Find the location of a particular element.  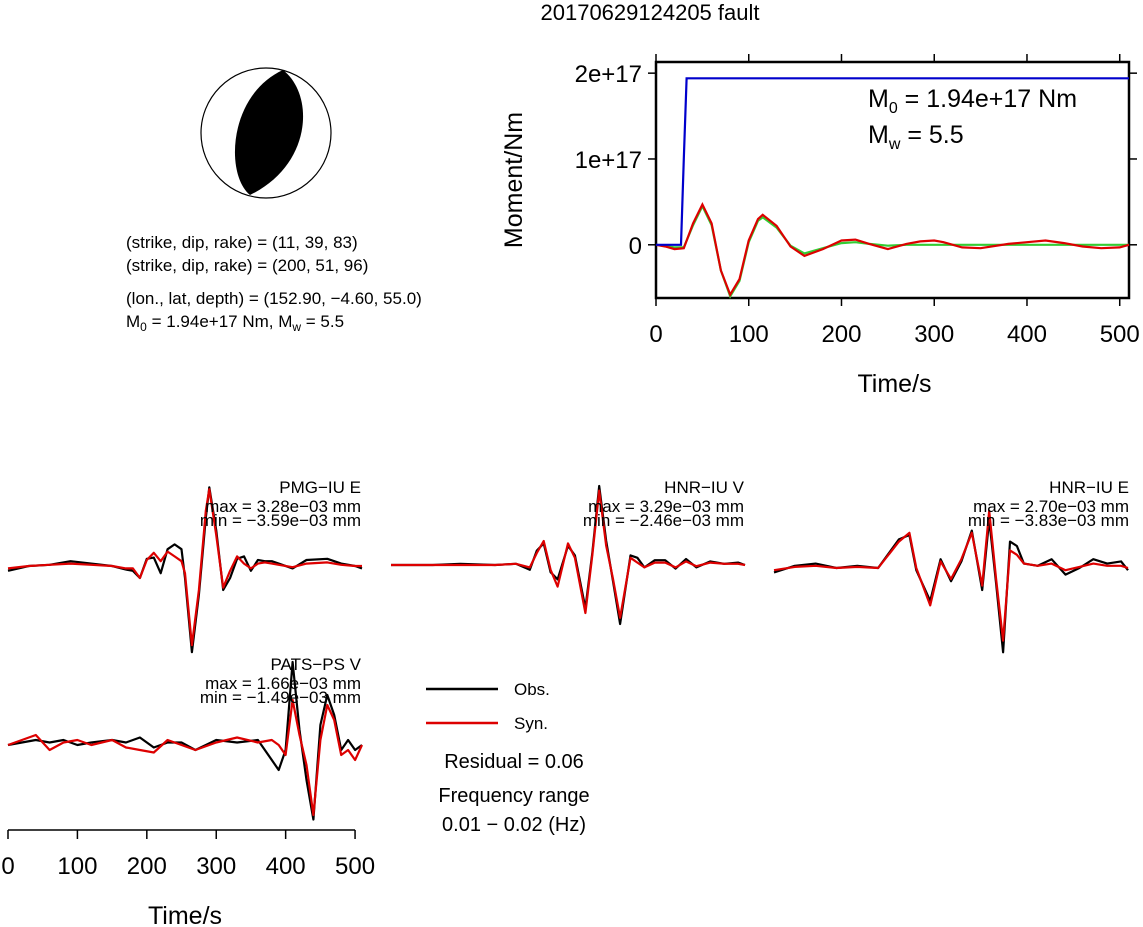

time-tick-label: 100 is located at coordinates (77, 866).